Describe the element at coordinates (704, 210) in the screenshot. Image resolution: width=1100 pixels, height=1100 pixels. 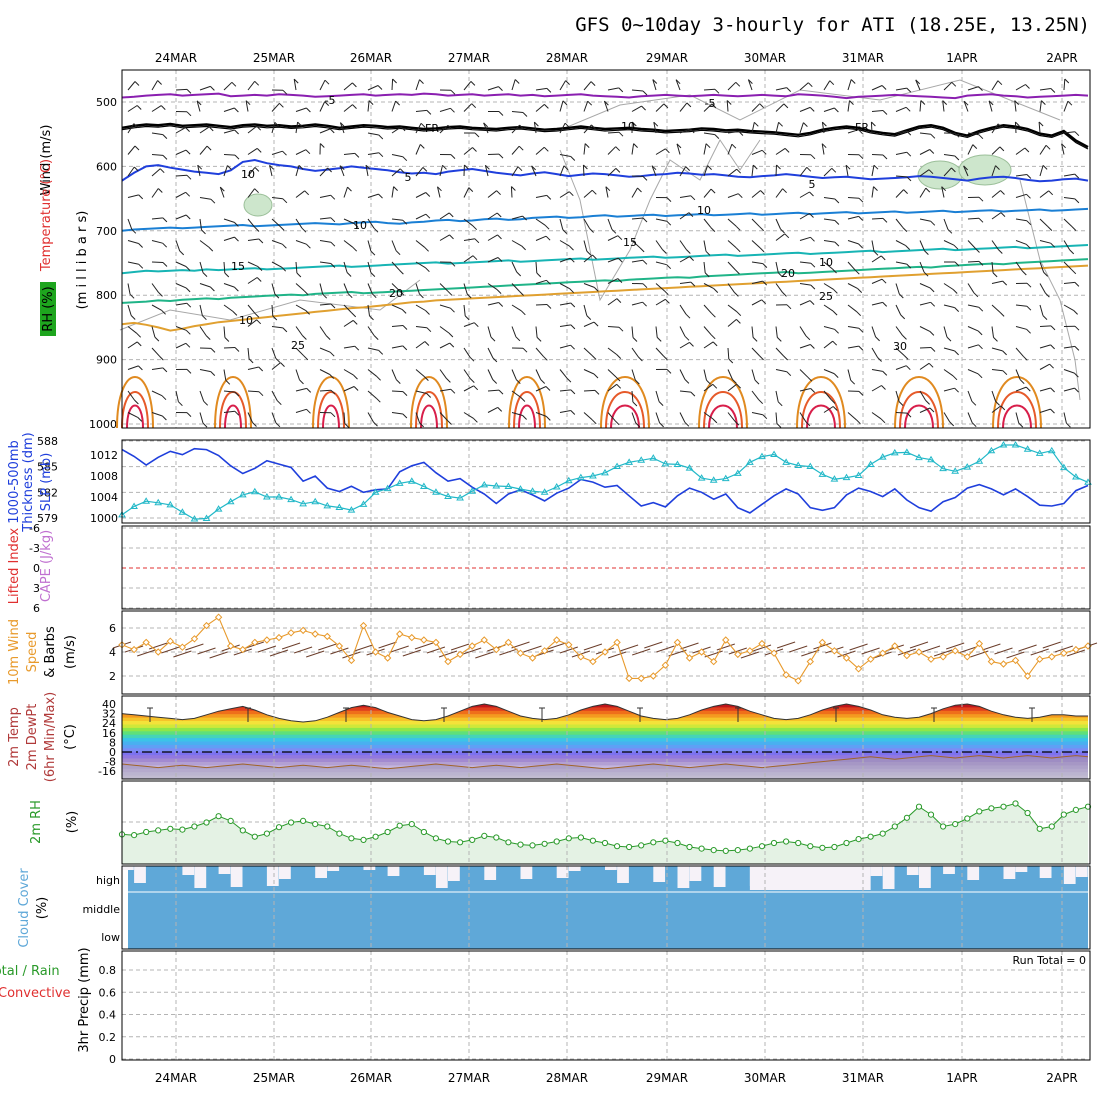
I see `isotherm-label-7: 10` at that location.